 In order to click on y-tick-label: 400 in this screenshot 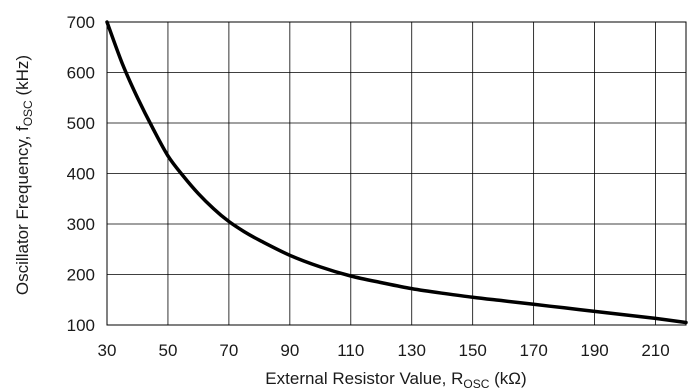, I will do `click(81, 174)`.